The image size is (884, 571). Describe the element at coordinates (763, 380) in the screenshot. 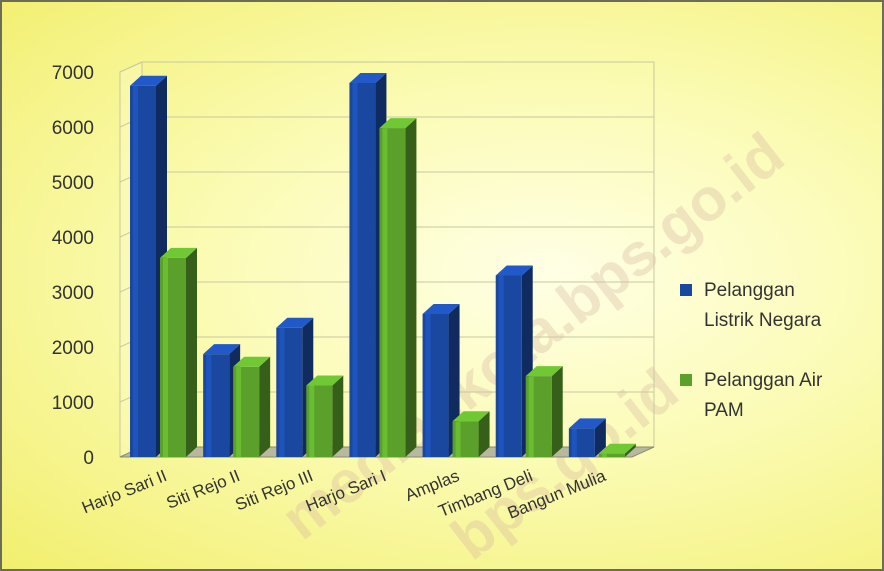

I see `legend-label: Pelanggan Air` at that location.